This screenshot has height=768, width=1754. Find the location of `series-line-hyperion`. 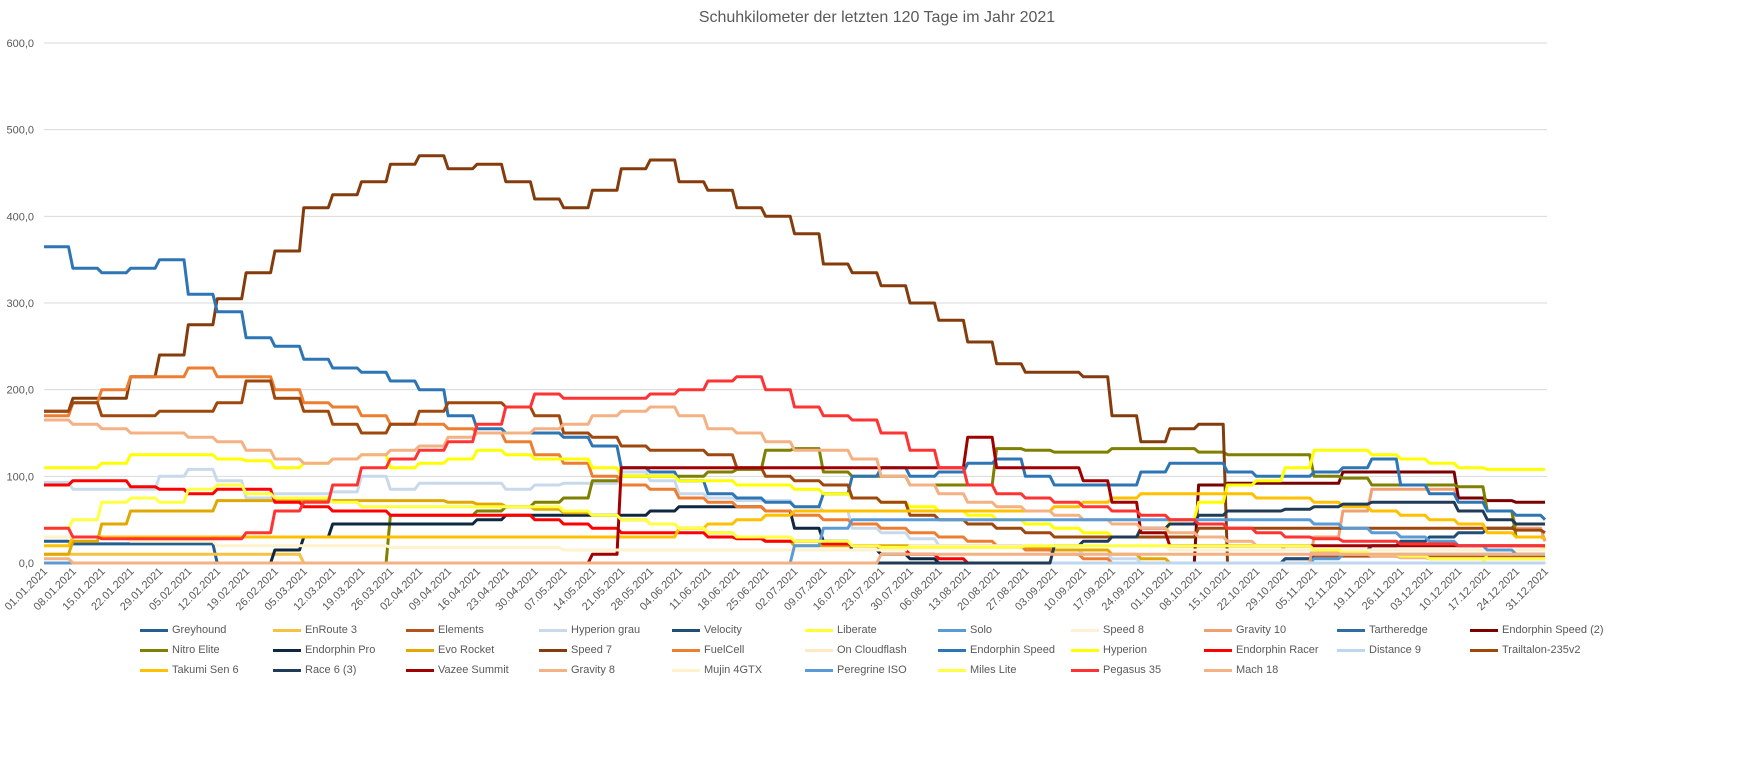

series-line-hyperion is located at coordinates (794, 493).